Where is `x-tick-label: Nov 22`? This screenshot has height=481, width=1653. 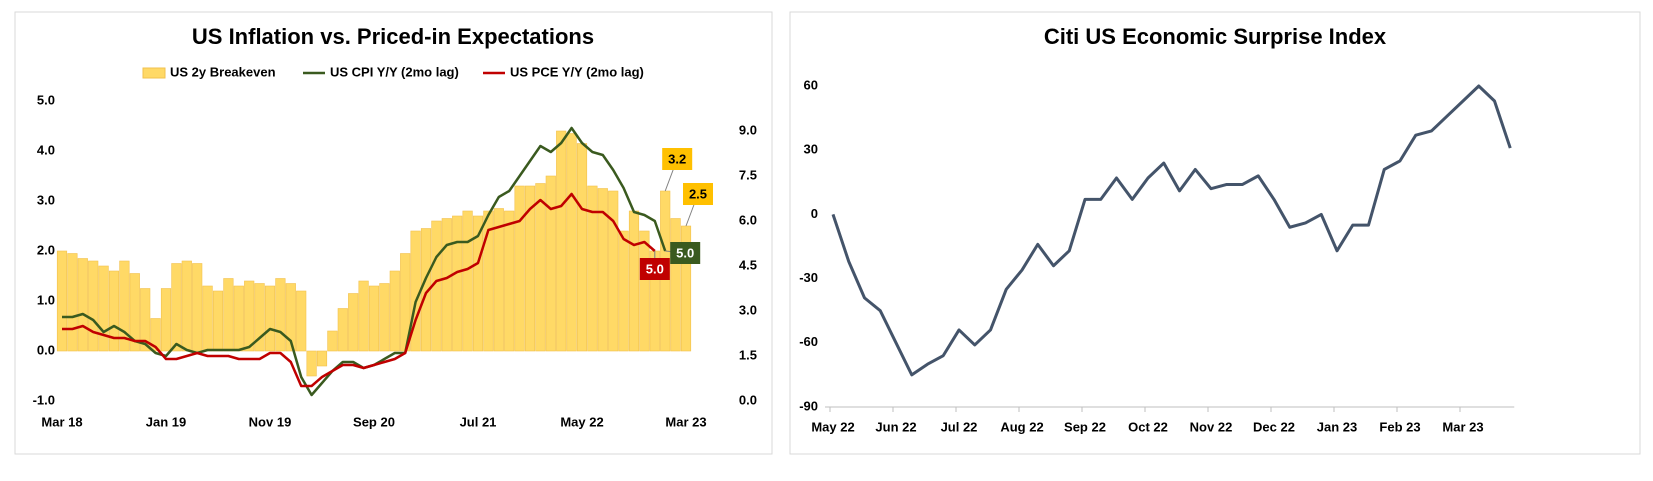 x-tick-label: Nov 22 is located at coordinates (1211, 426).